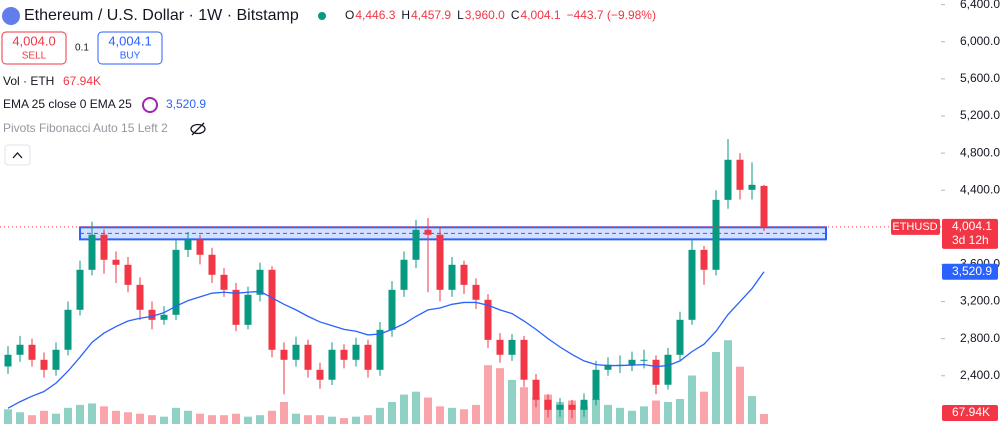 This screenshot has width=1005, height=424. What do you see at coordinates (970, 413) in the screenshot?
I see `volume-tag` at bounding box center [970, 413].